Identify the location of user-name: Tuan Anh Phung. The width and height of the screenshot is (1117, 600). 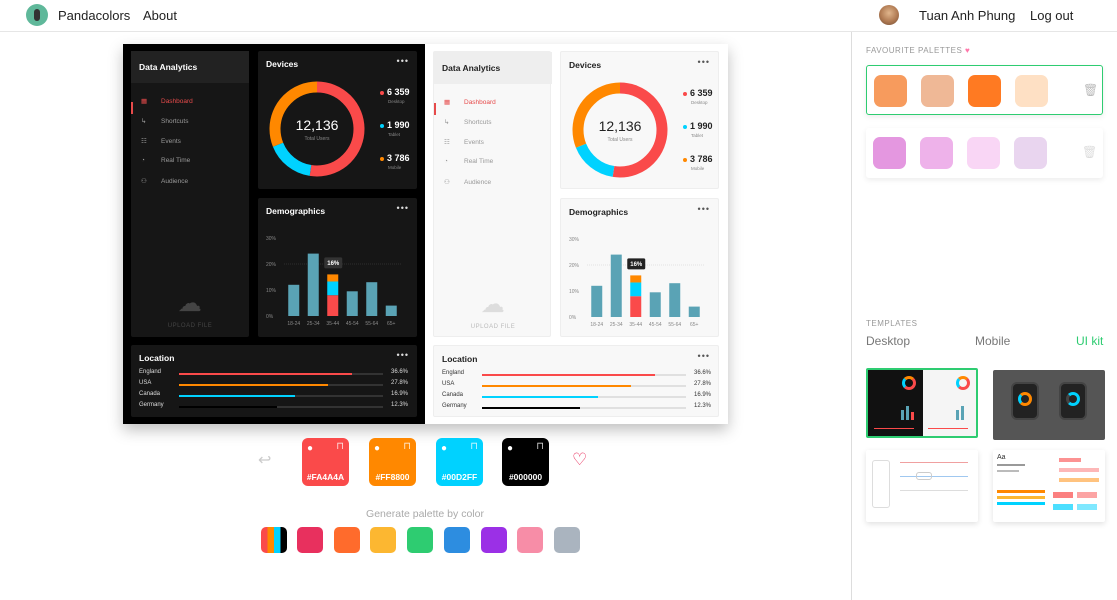
(967, 15).